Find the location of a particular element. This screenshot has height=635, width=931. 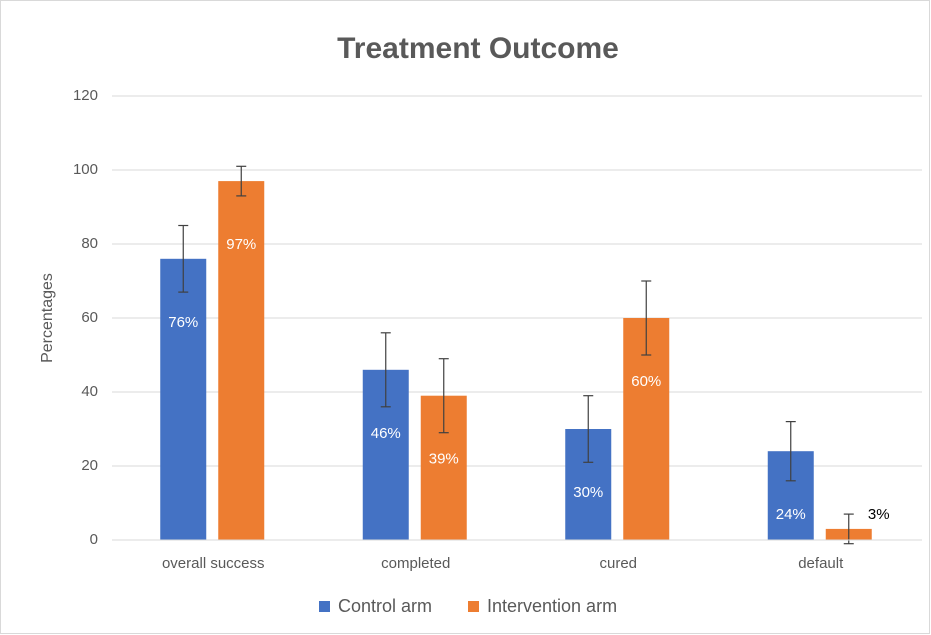

x-tick-label: completed is located at coordinates (415, 563).